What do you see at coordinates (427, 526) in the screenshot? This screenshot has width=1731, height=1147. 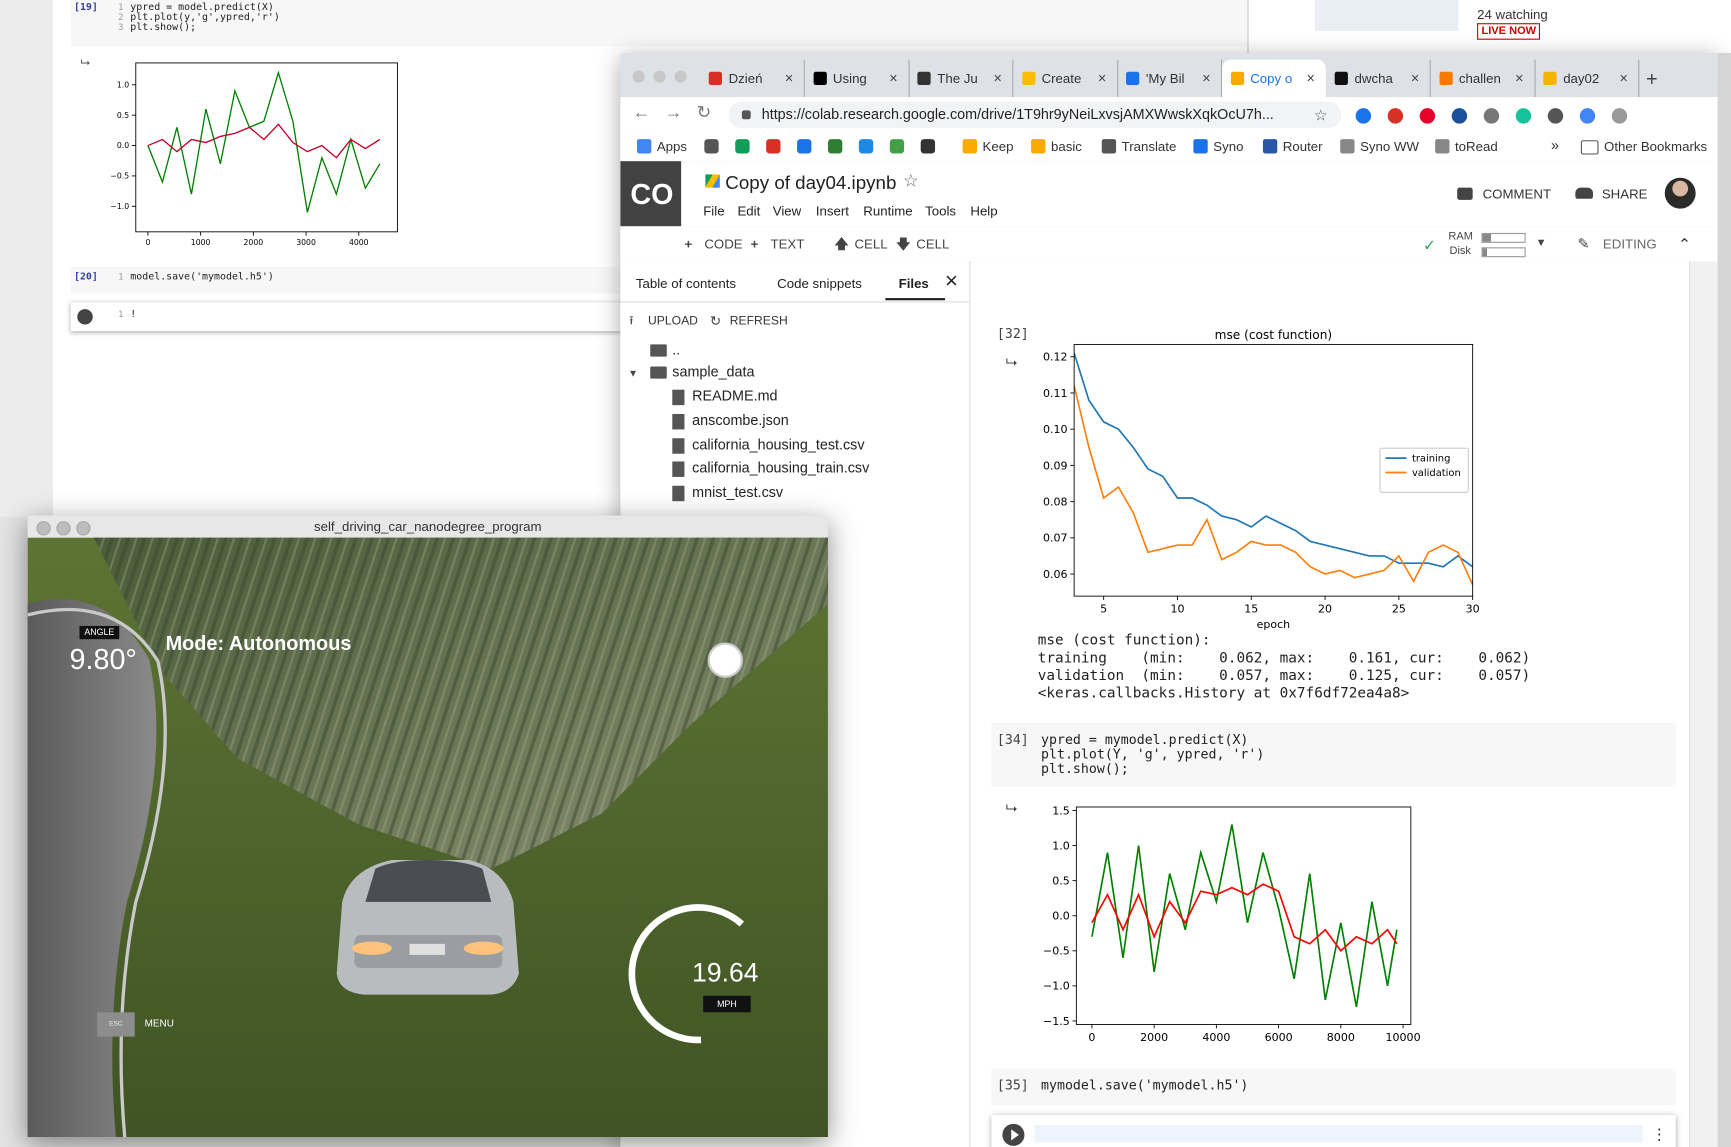 I see `window-title: self_driving_car_nanodegree_program` at bounding box center [427, 526].